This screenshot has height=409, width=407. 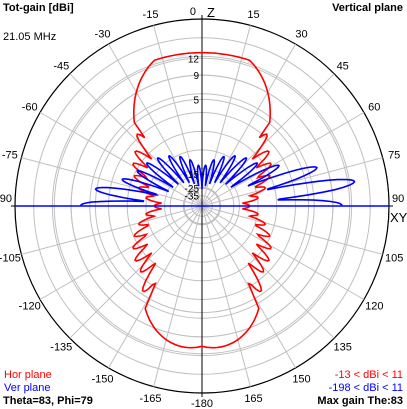 What do you see at coordinates (374, 307) in the screenshot?
I see `angle-label: 120` at bounding box center [374, 307].